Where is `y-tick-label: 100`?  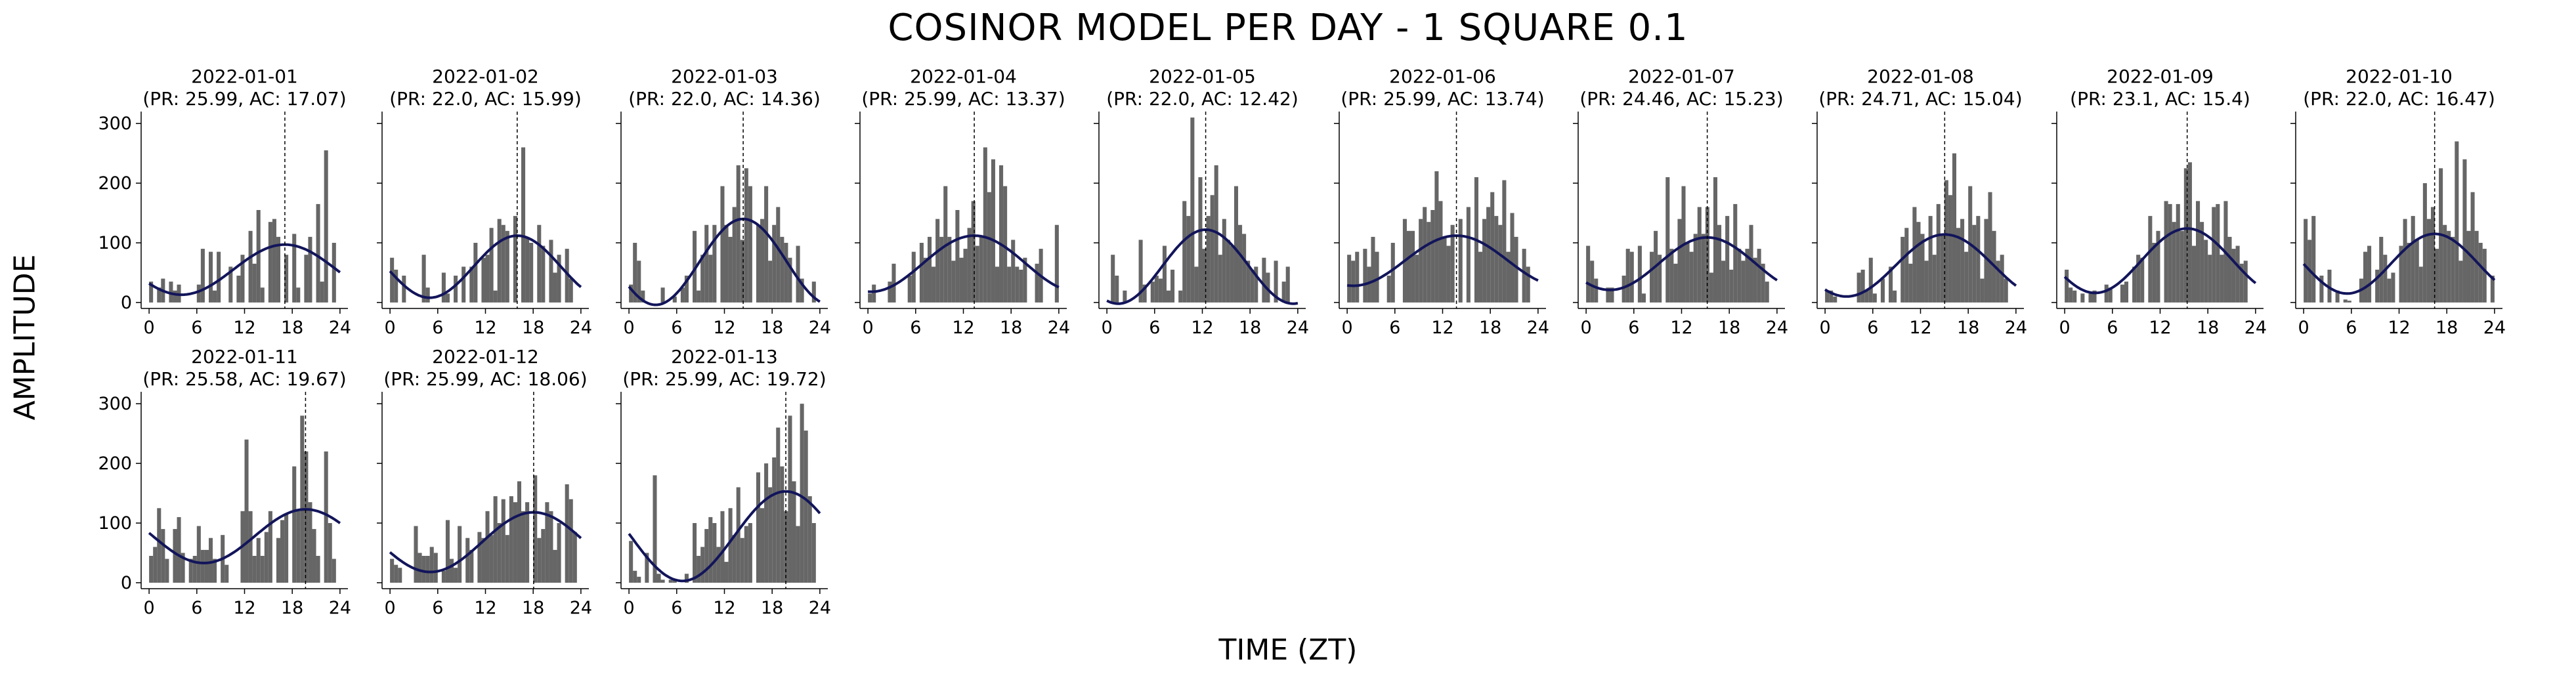 y-tick-label: 100 is located at coordinates (115, 523).